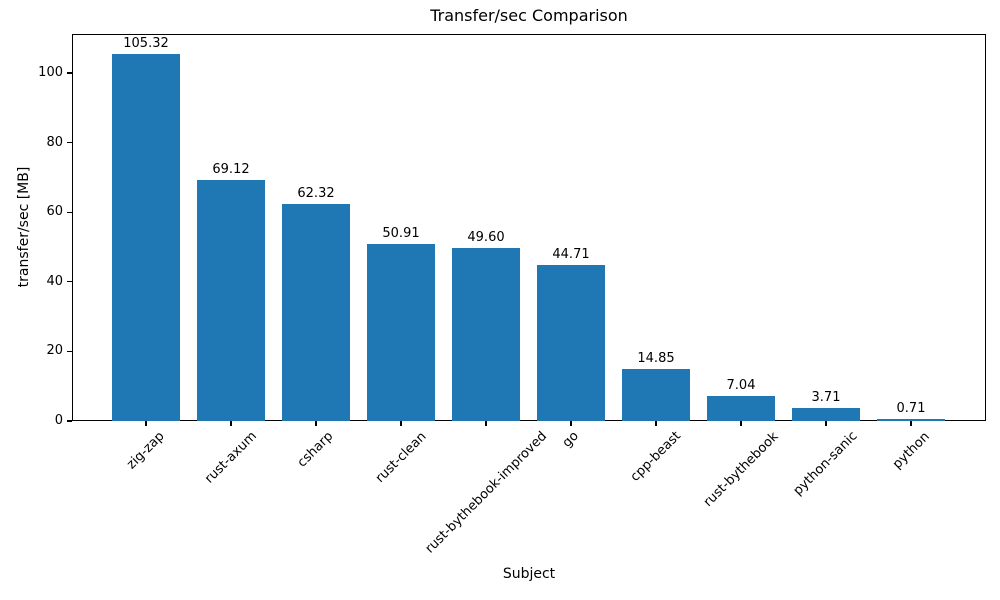 The image size is (1000, 600). What do you see at coordinates (911, 408) in the screenshot?
I see `bar-value-label: 0.71` at bounding box center [911, 408].